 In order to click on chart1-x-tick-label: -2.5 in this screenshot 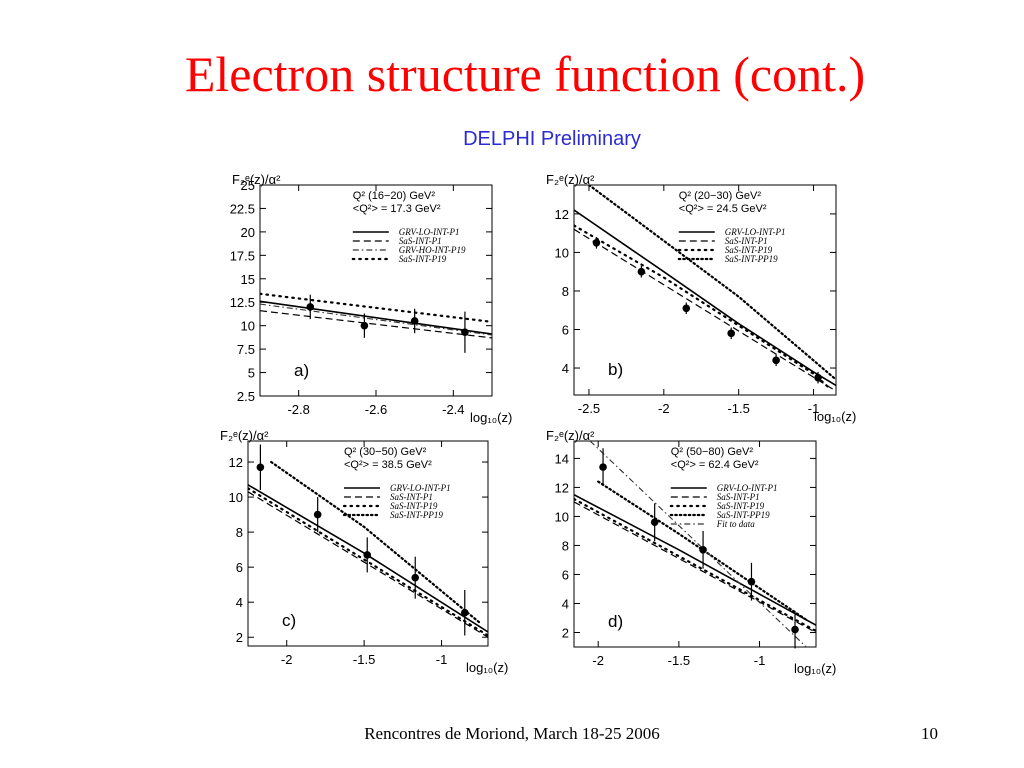, I will do `click(589, 408)`.